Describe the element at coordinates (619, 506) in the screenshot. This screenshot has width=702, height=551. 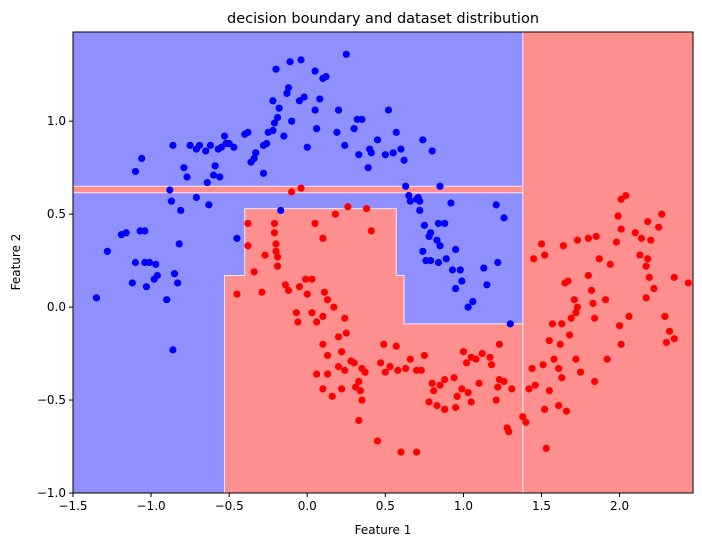
I see `x-tick-label: 2.0` at that location.